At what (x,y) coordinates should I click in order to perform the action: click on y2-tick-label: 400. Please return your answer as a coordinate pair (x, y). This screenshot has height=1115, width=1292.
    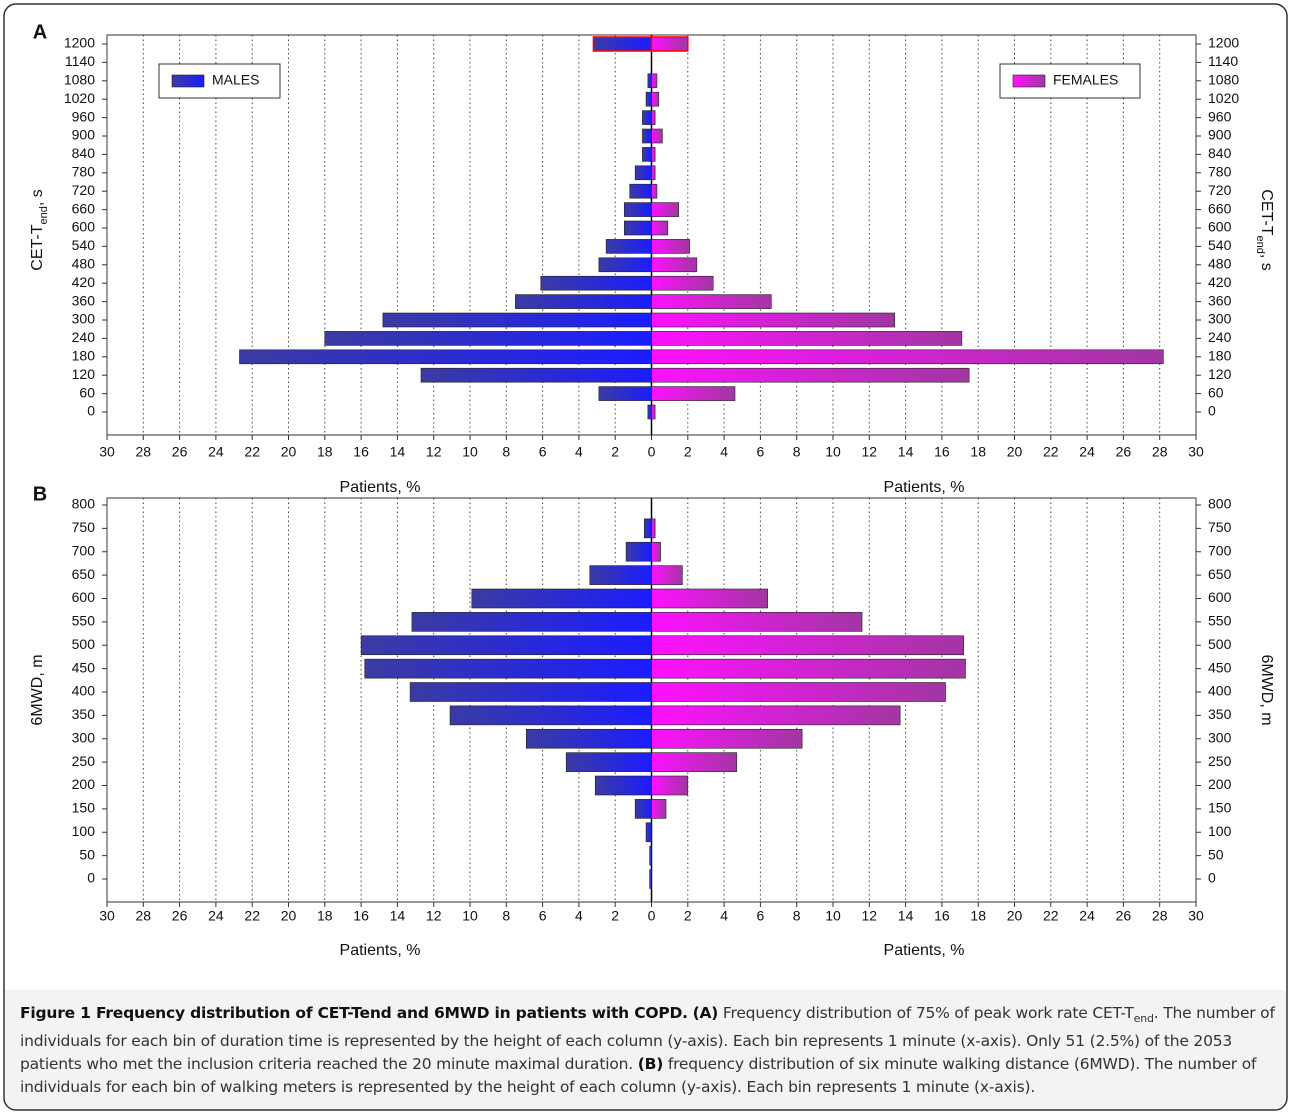
    Looking at the image, I should click on (1220, 691).